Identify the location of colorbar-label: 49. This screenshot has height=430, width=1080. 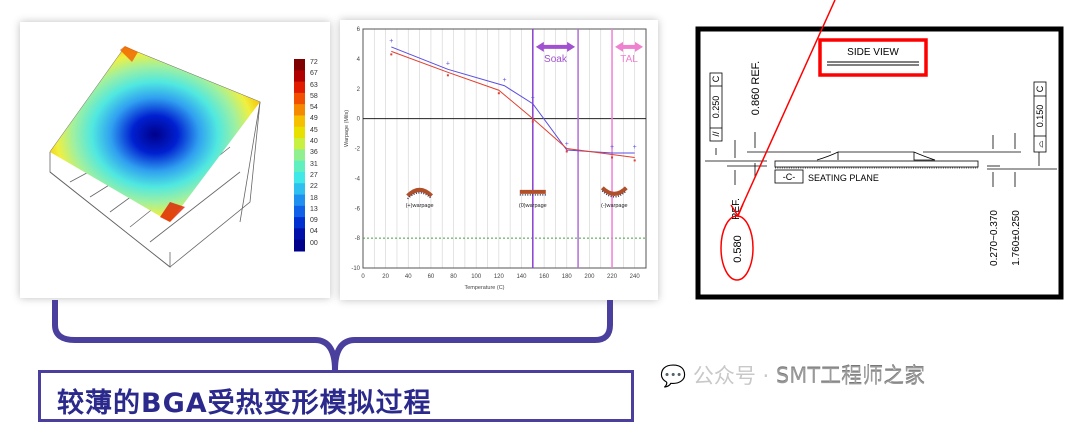
(314, 119).